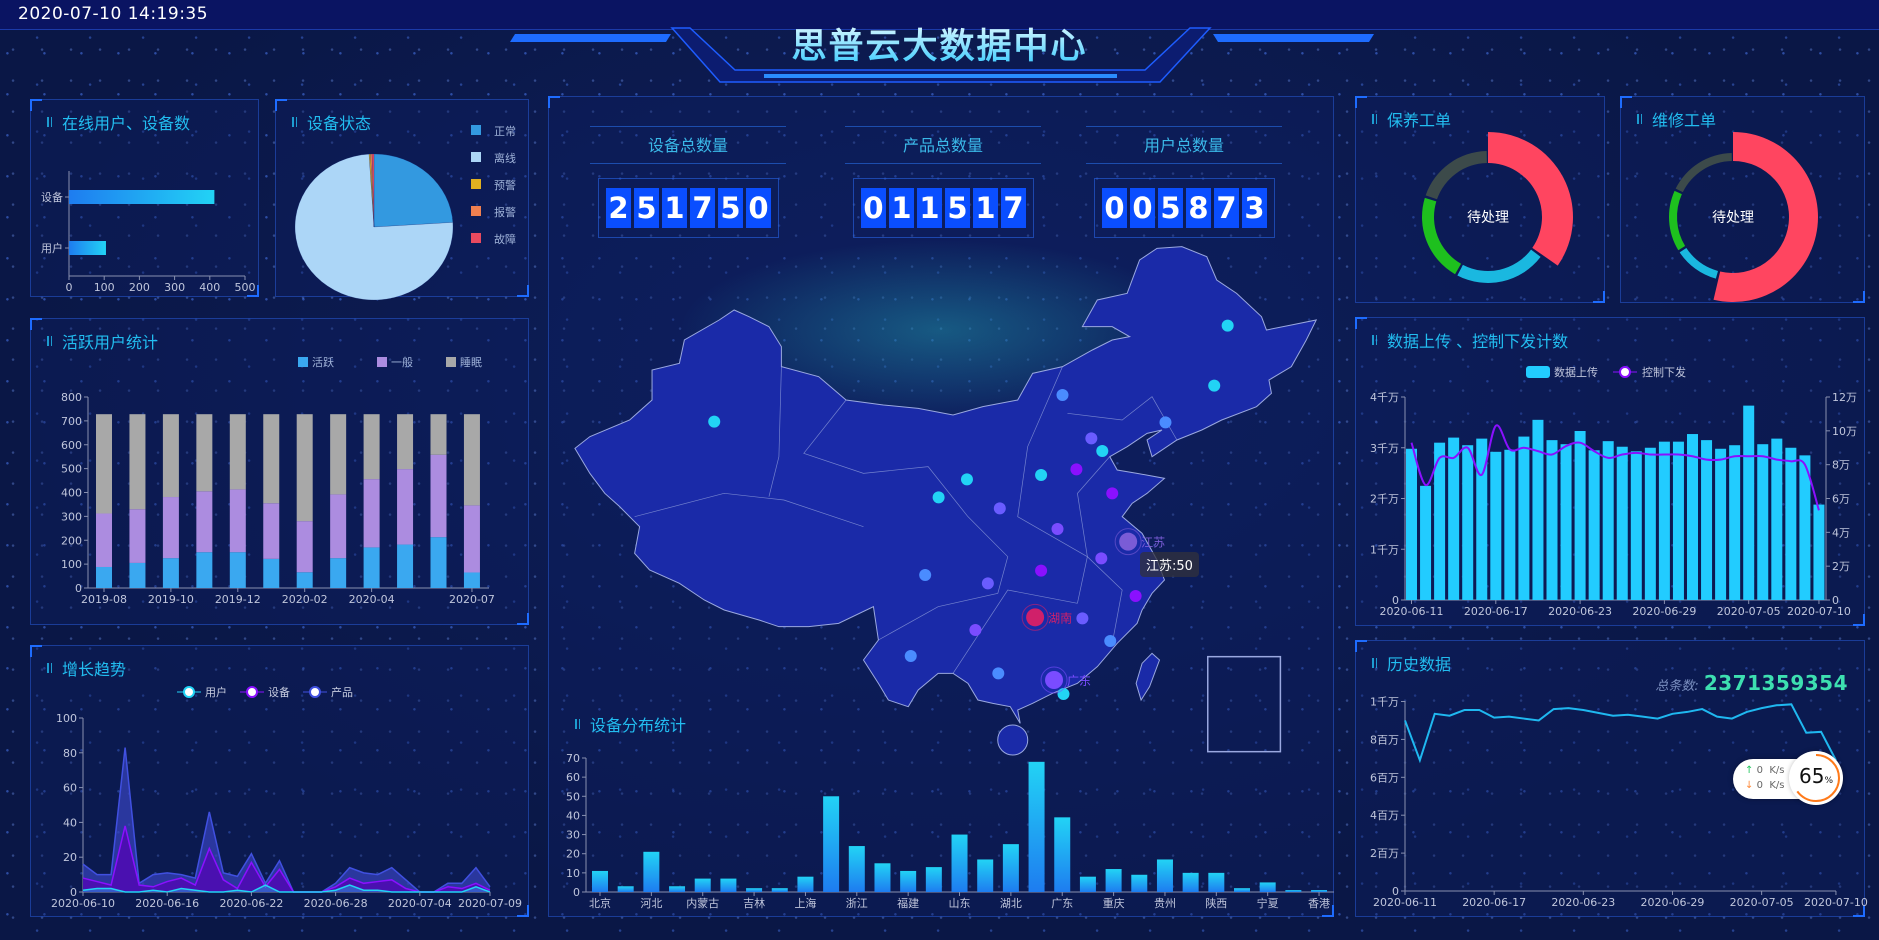 The width and height of the screenshot is (1879, 940). What do you see at coordinates (70, 788) in the screenshot?
I see `y-tick-label: 60` at bounding box center [70, 788].